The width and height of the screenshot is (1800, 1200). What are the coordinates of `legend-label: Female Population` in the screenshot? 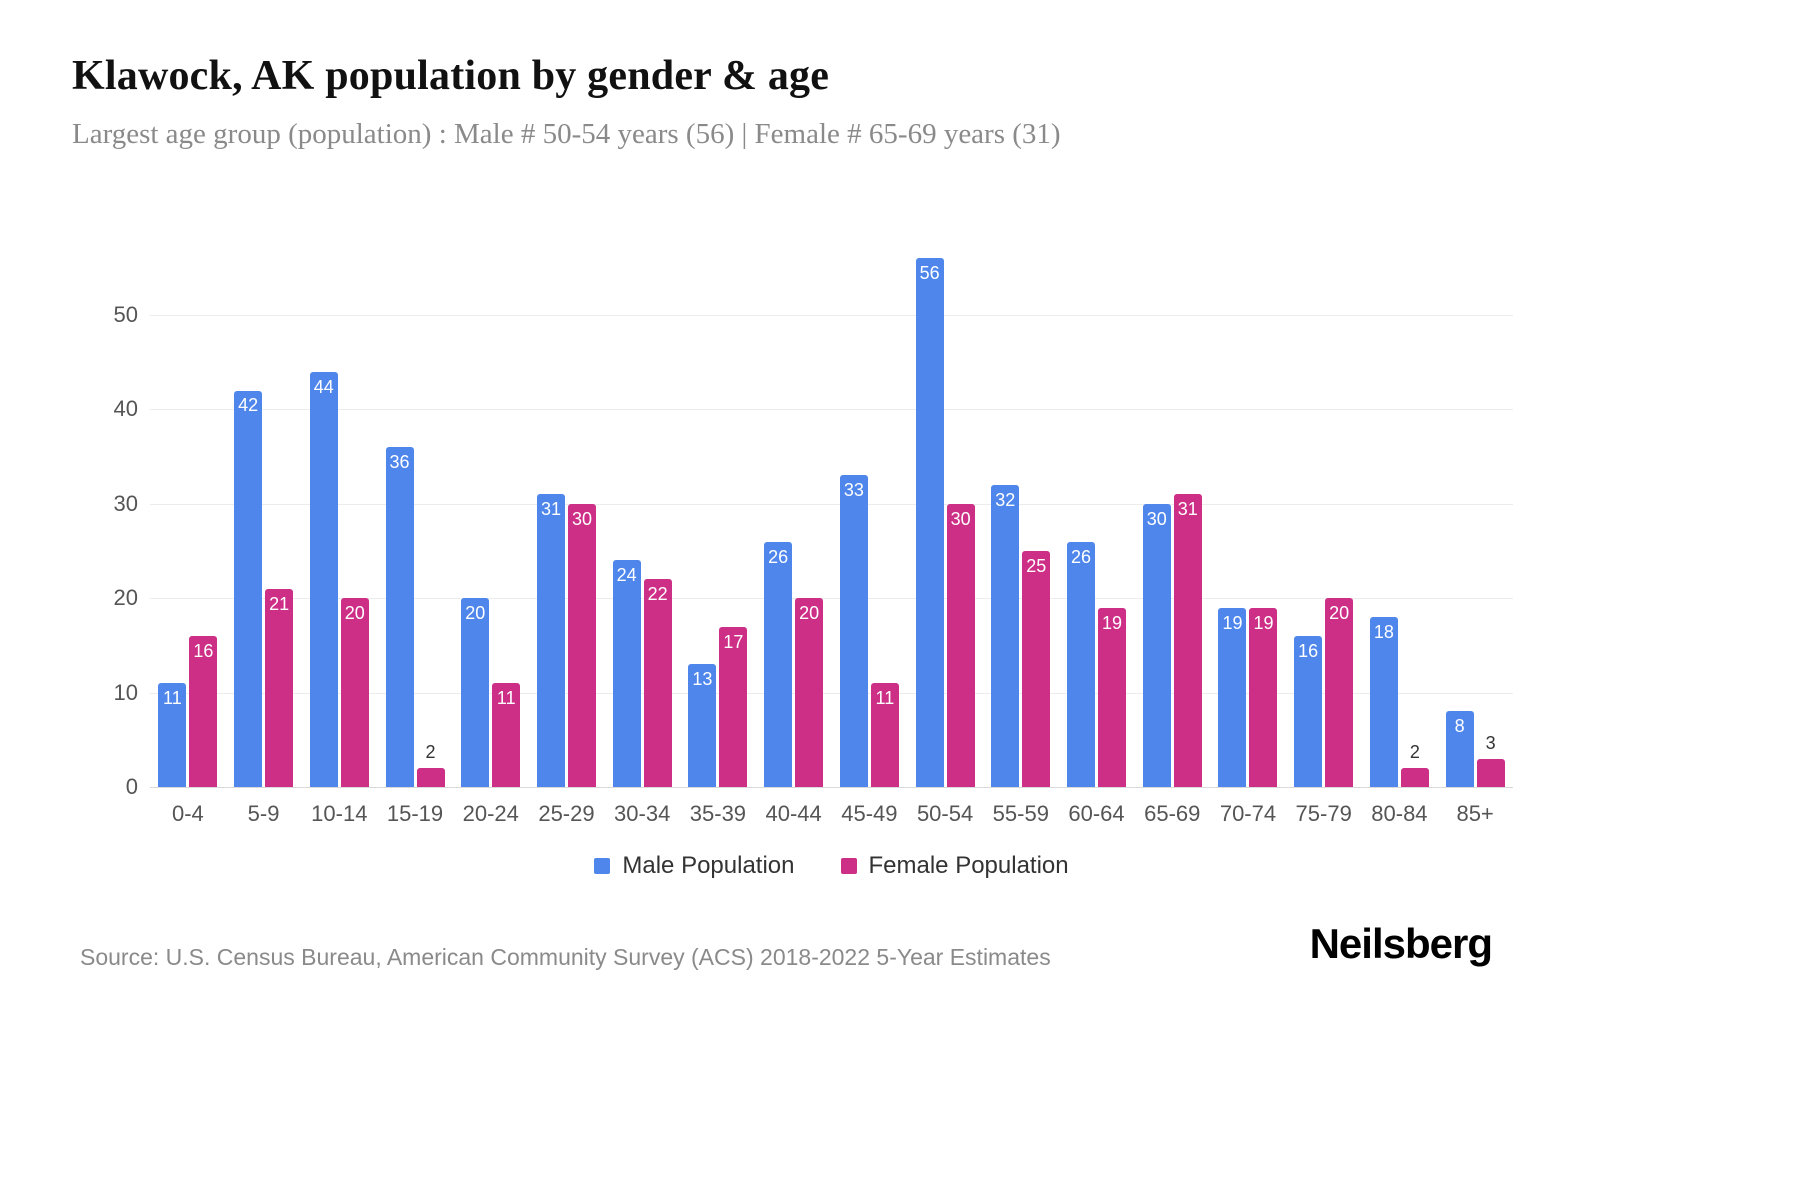 It's located at (968, 865).